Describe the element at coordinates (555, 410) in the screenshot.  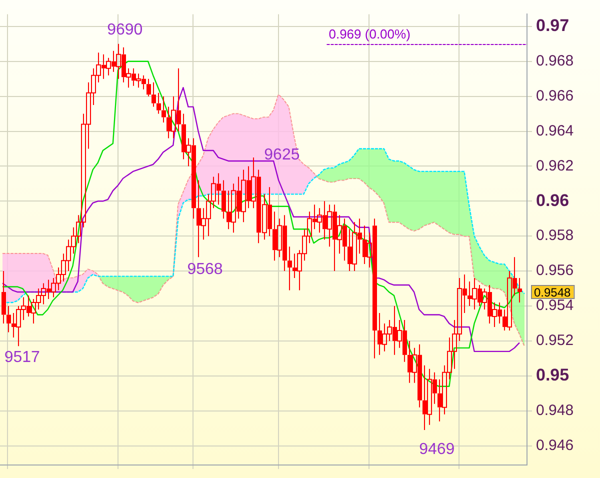
I see `y-tick-label: 0.948` at that location.